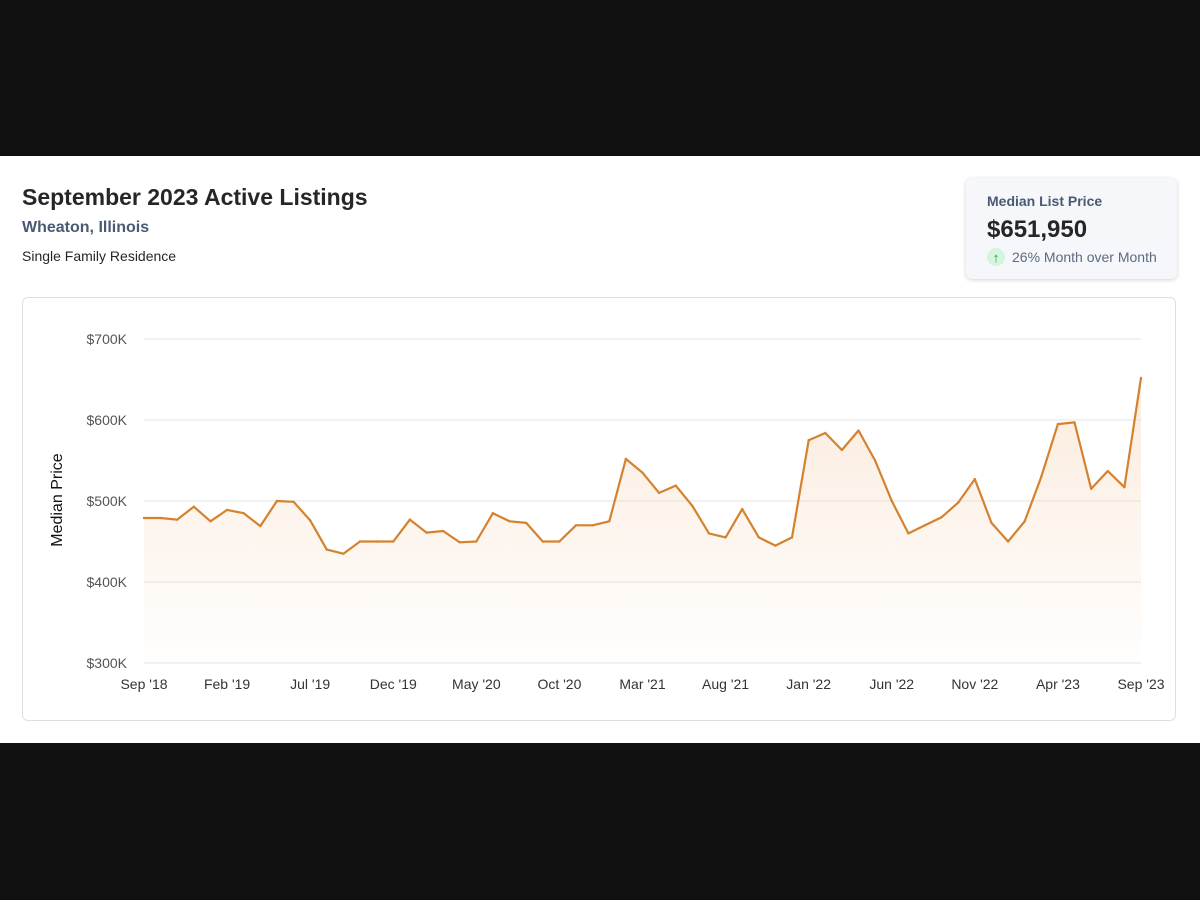  Describe the element at coordinates (559, 684) in the screenshot. I see `x-tick-label: Oct '20` at that location.